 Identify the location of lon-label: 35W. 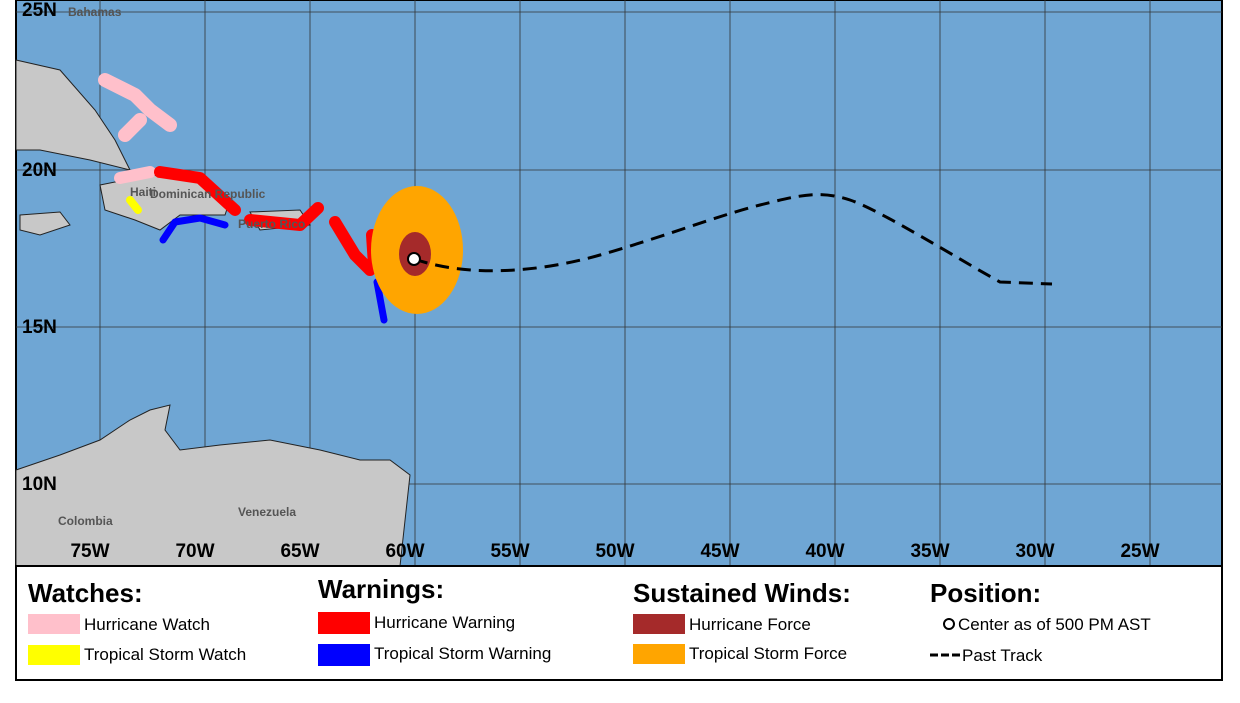
(929, 551).